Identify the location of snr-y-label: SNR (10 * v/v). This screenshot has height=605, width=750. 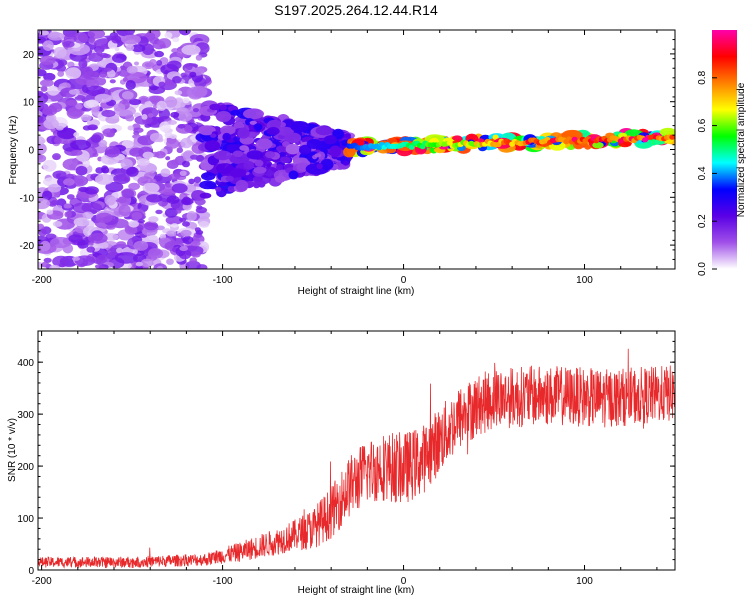
(12, 450).